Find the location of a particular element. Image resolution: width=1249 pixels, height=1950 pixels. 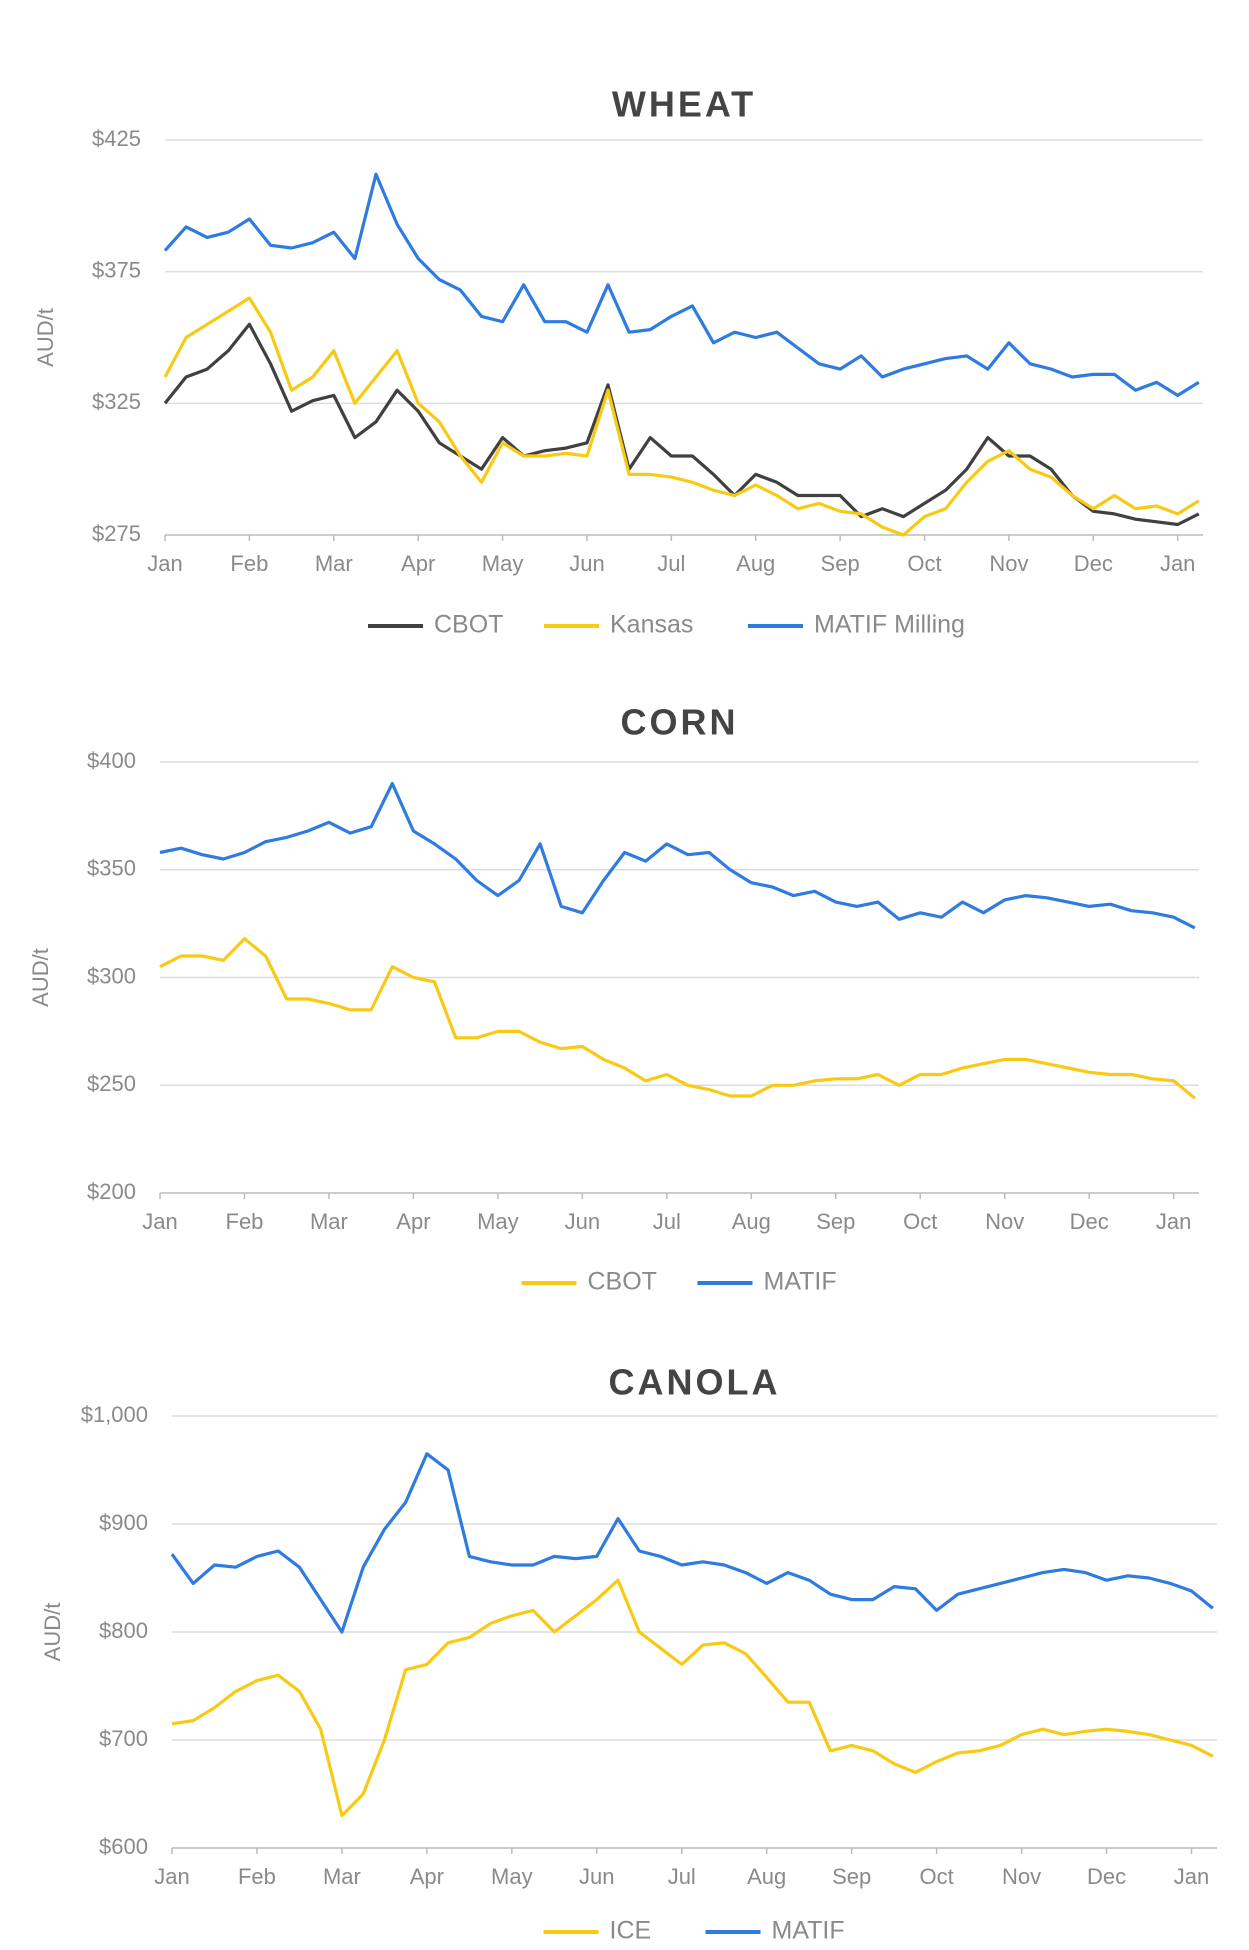

y-tick-label: $325 is located at coordinates (116, 401).